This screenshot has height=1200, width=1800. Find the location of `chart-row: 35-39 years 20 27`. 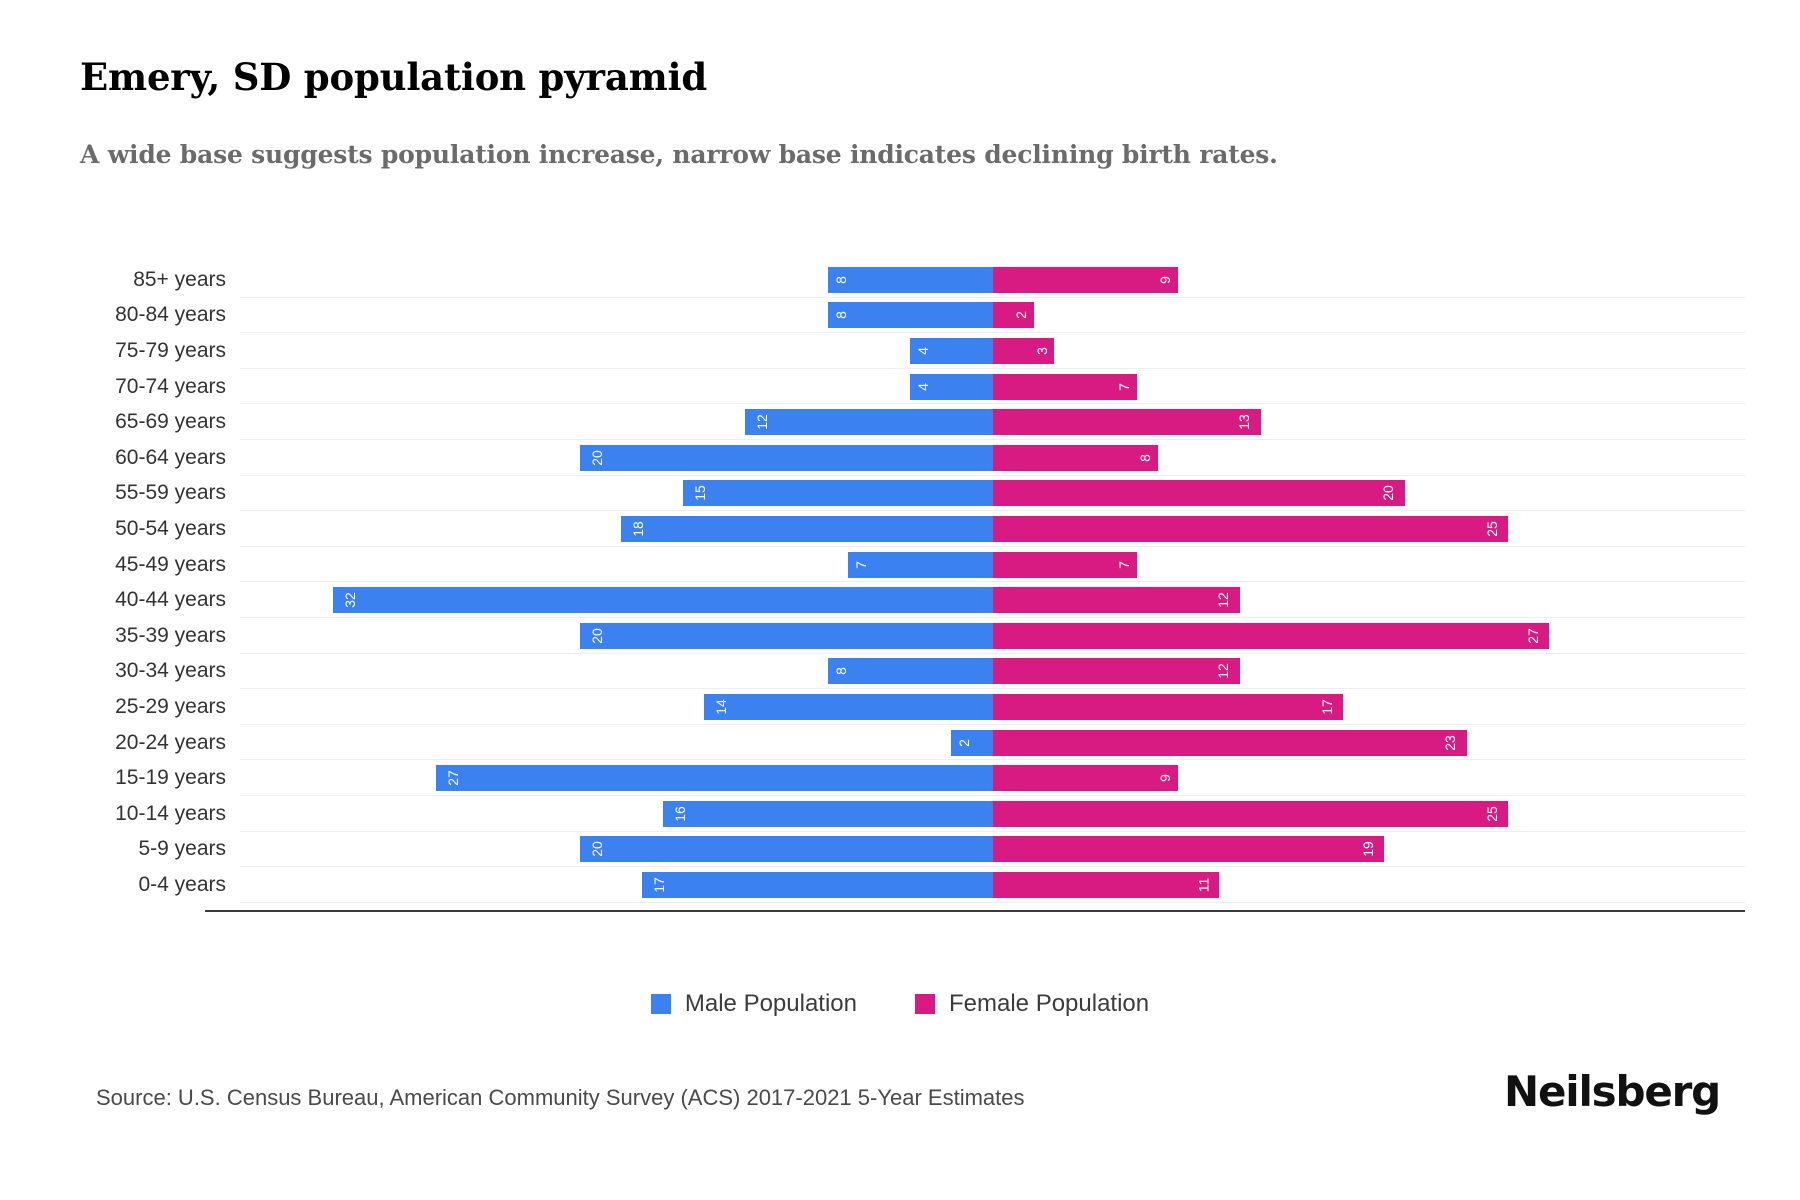

chart-row: 35-39 years 20 27 is located at coordinates (930, 636).